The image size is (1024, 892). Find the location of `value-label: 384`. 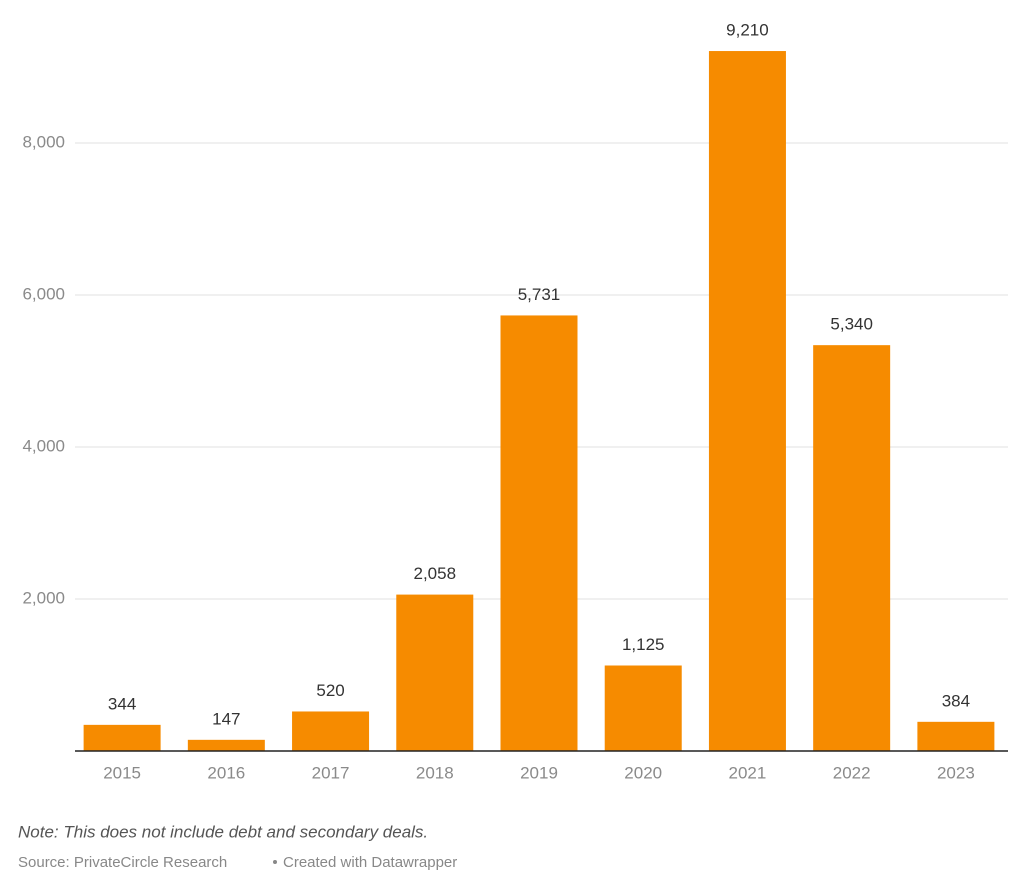

value-label: 384 is located at coordinates (956, 700).